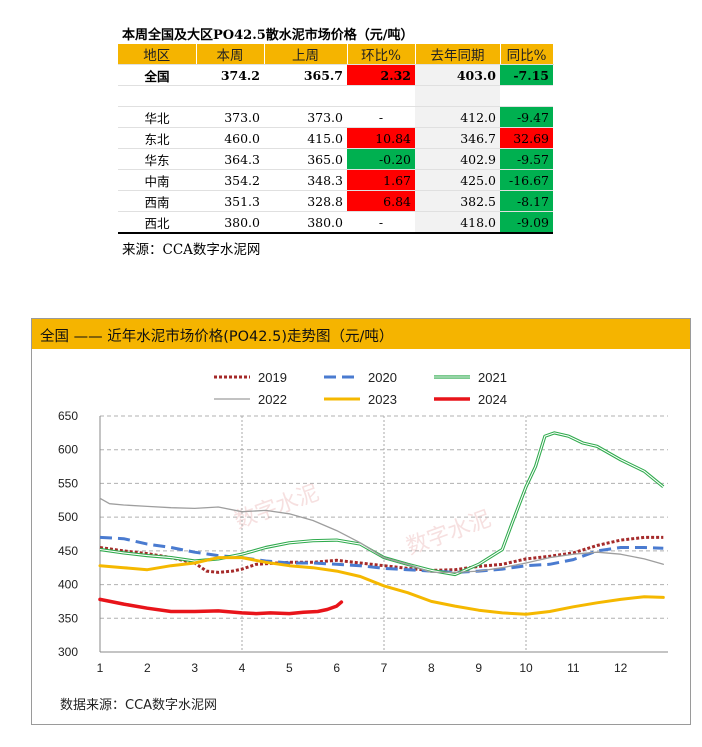  I want to click on cell-region: 西南, so click(157, 201).